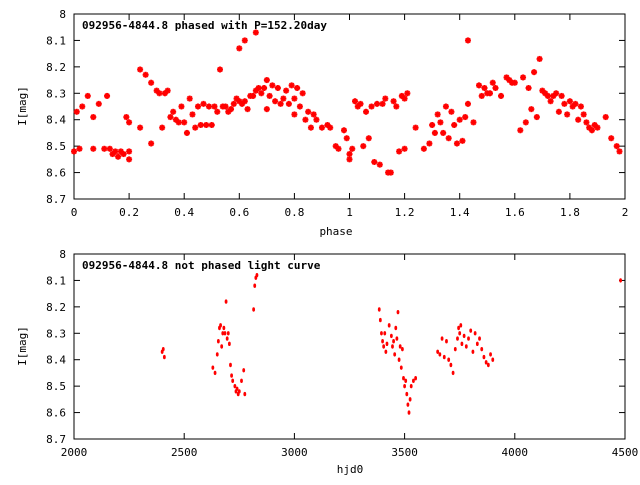 This screenshot has width=640, height=485. I want to click on phased-x-tick-label: 2, so click(625, 212).